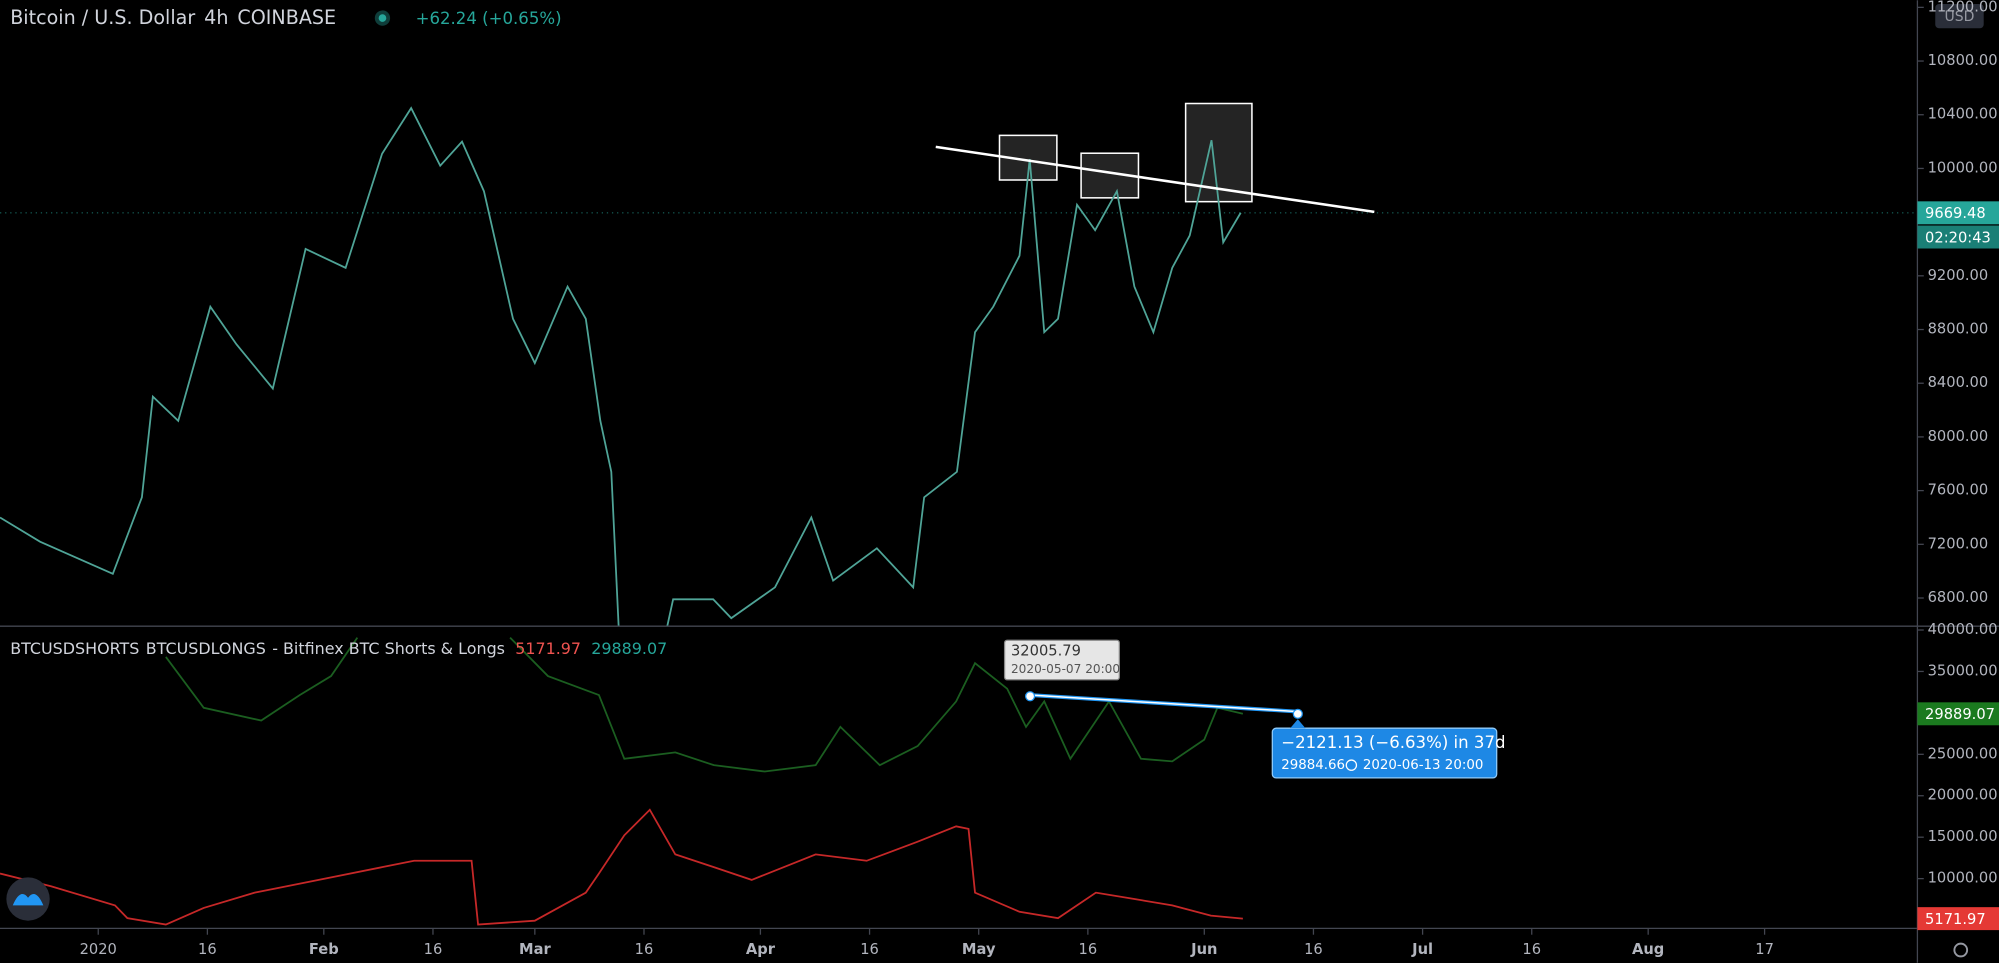  Describe the element at coordinates (388, 648) in the screenshot. I see `indicator-title: - Bitfinex BTC Shorts & Longs` at that location.